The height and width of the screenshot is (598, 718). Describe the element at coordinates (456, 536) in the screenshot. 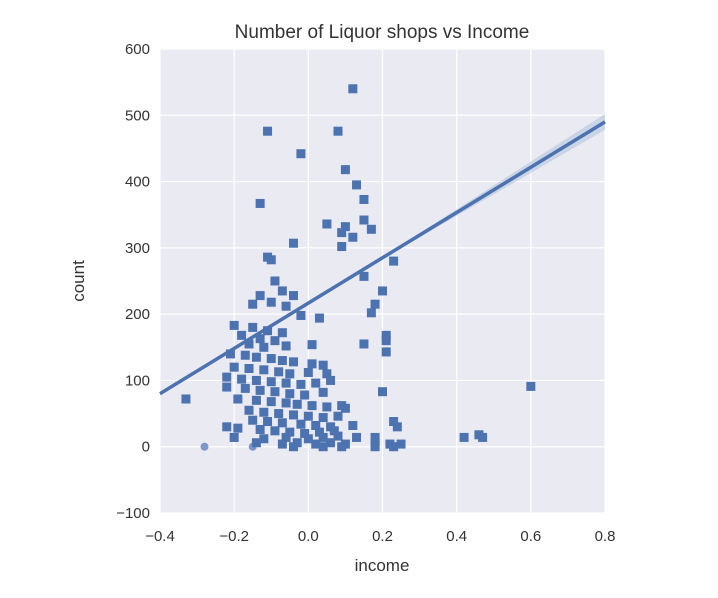

I see `x-tick-label: 0.4` at that location.